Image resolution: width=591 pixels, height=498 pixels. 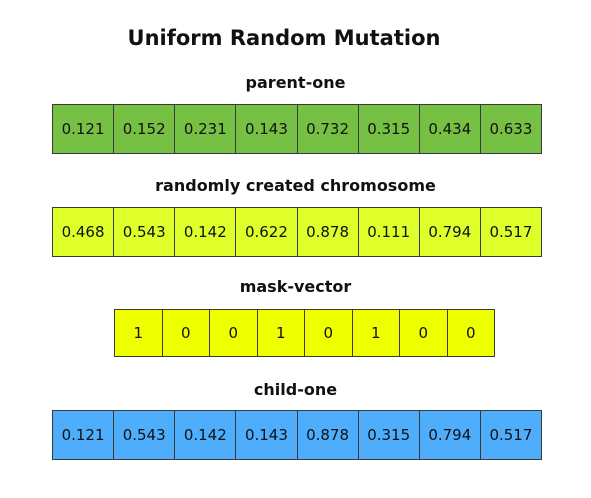 What do you see at coordinates (510, 232) in the screenshot?
I see `random-gene-cell: 0.517` at bounding box center [510, 232].